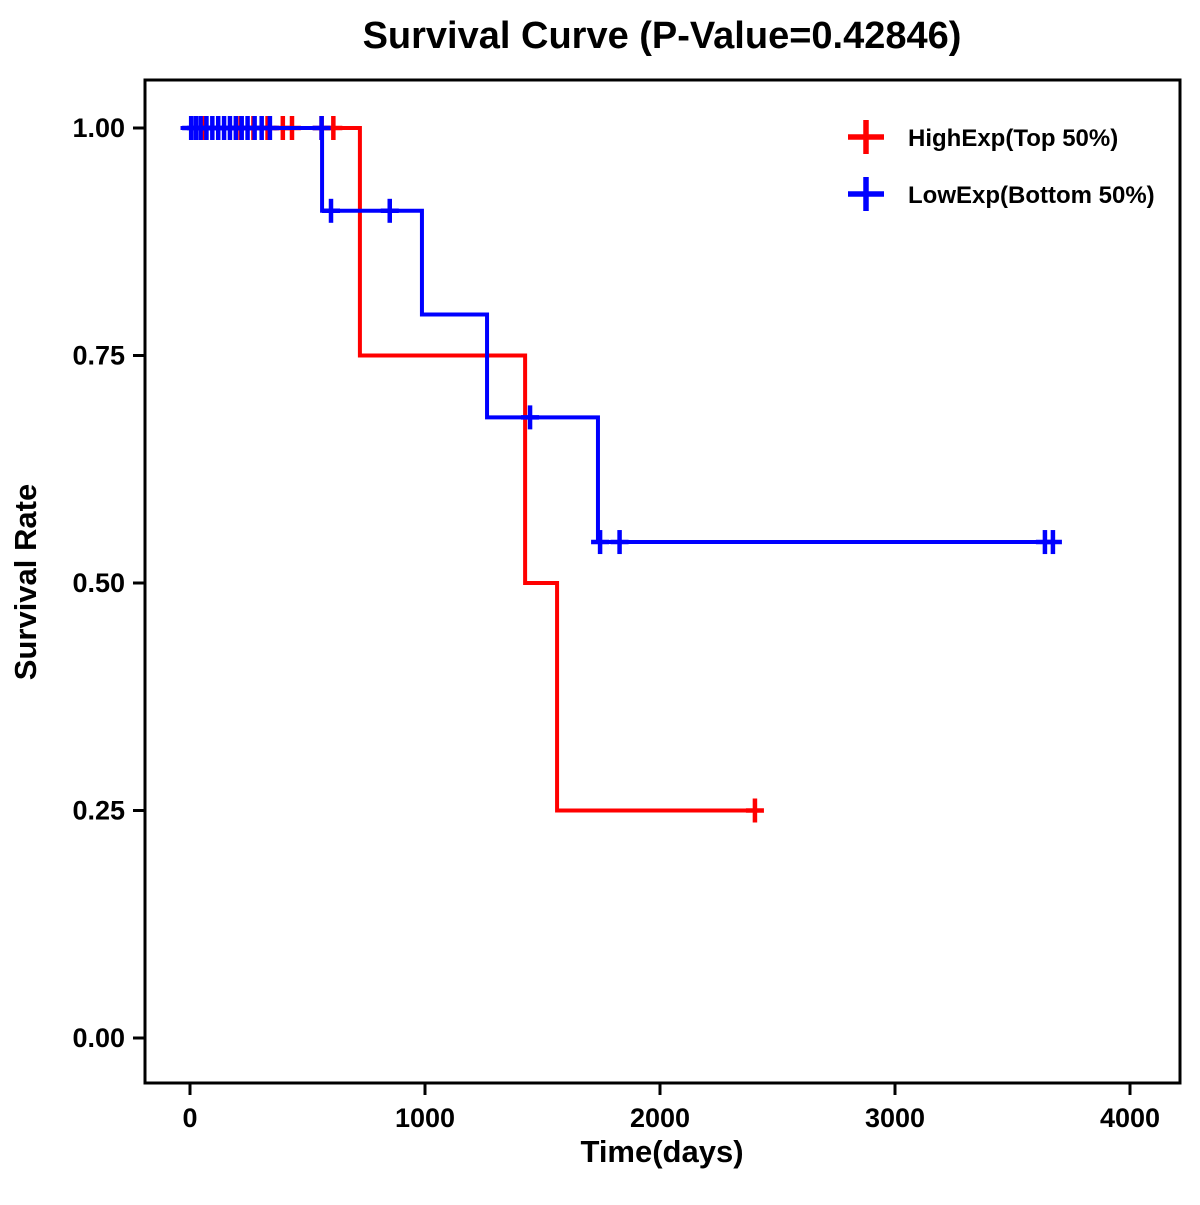 This screenshot has height=1205, width=1200. What do you see at coordinates (660, 1118) in the screenshot?
I see `x-tick-label: 2000` at bounding box center [660, 1118].